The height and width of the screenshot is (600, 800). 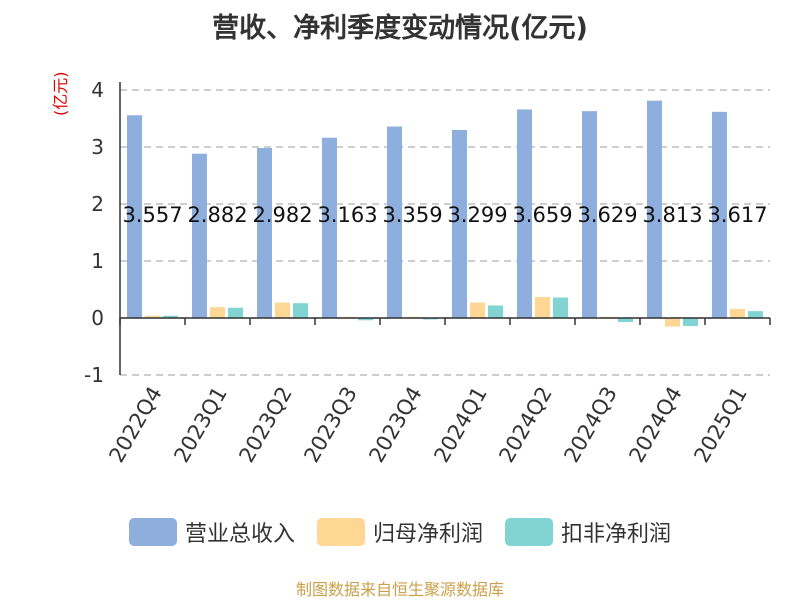 I want to click on data-label-revenue: 3.299, so click(x=477, y=215).